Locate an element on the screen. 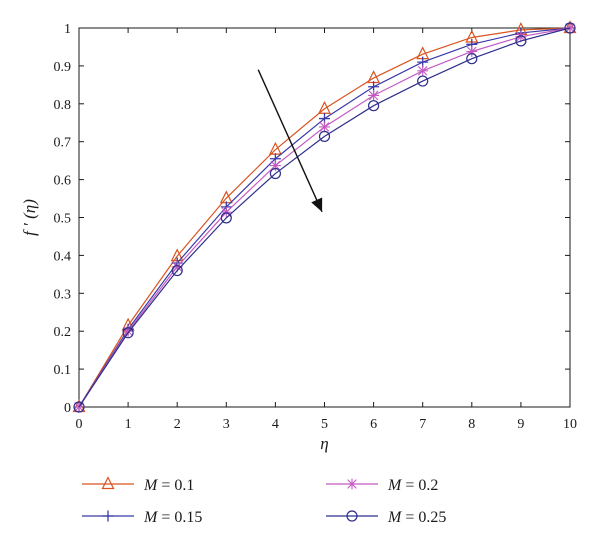 The width and height of the screenshot is (600, 544). legend-item: M = 0.1 is located at coordinates (138, 485).